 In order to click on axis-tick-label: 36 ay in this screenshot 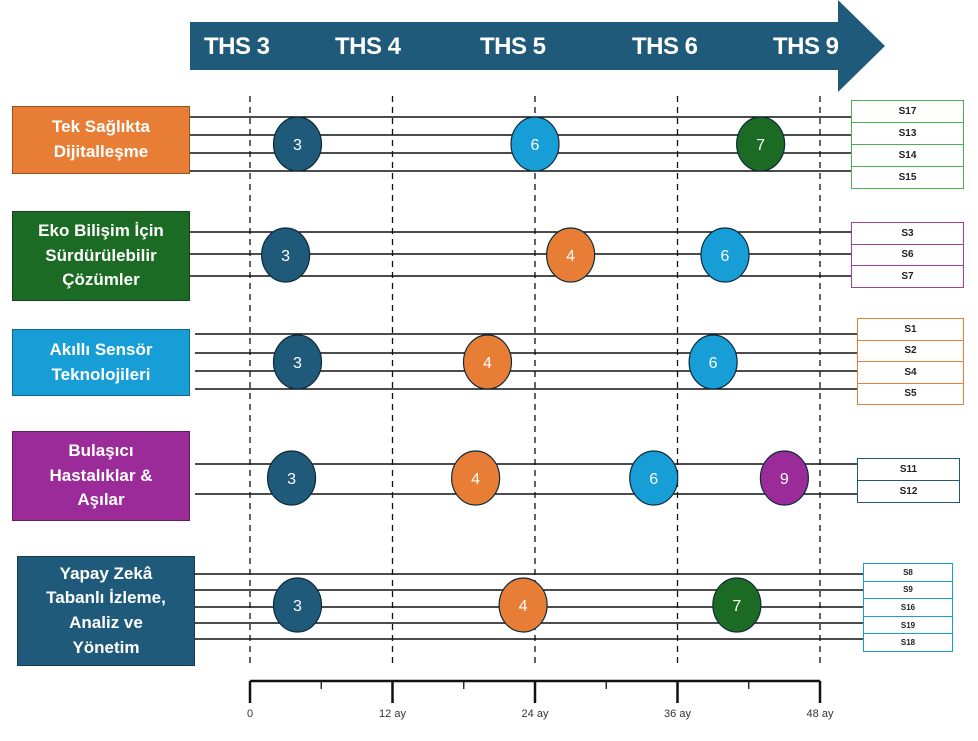, I will do `click(677, 714)`.